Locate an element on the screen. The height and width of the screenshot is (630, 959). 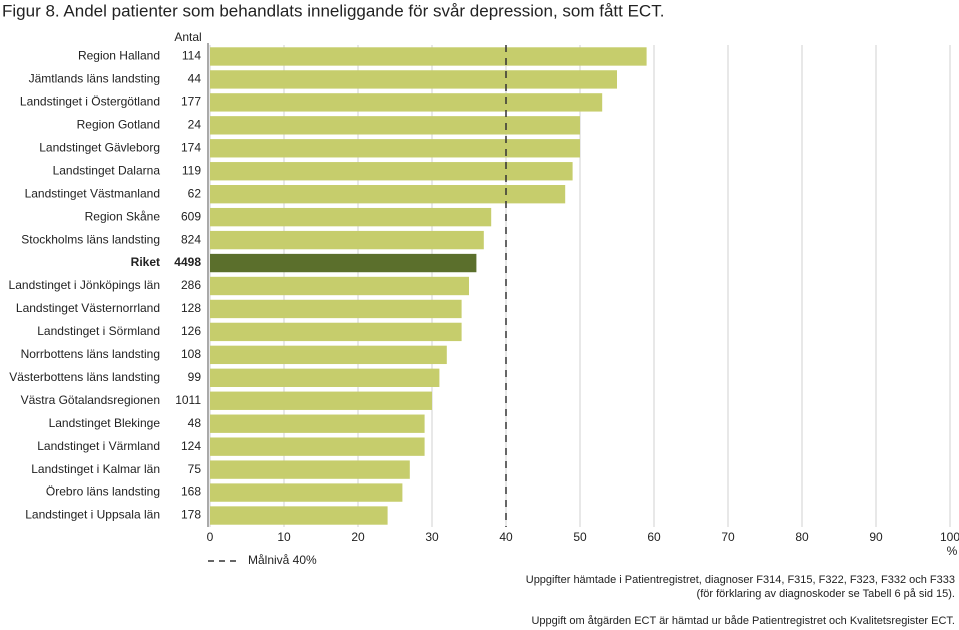
x-tick-label: 60 is located at coordinates (654, 537).